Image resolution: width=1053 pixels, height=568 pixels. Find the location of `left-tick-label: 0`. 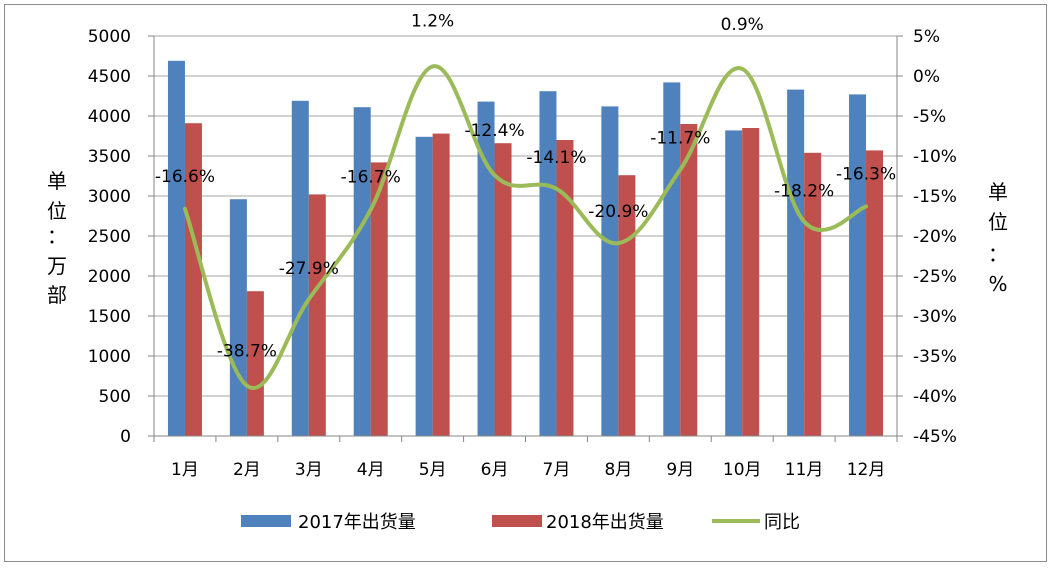

left-tick-label: 0 is located at coordinates (125, 437).